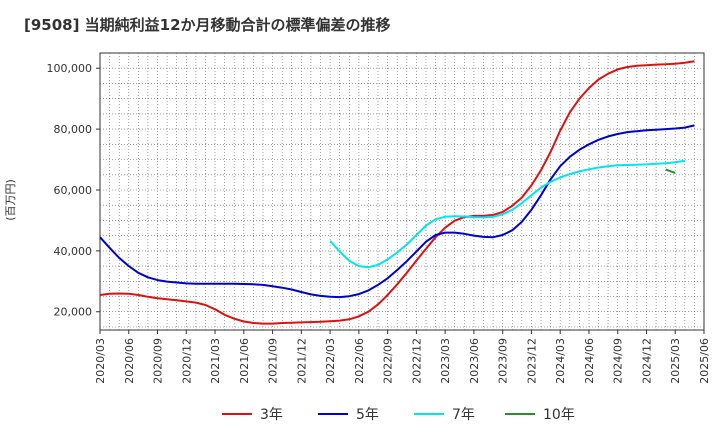 The width and height of the screenshot is (720, 440). I want to click on x-tick-label: 2024/09, so click(618, 361).